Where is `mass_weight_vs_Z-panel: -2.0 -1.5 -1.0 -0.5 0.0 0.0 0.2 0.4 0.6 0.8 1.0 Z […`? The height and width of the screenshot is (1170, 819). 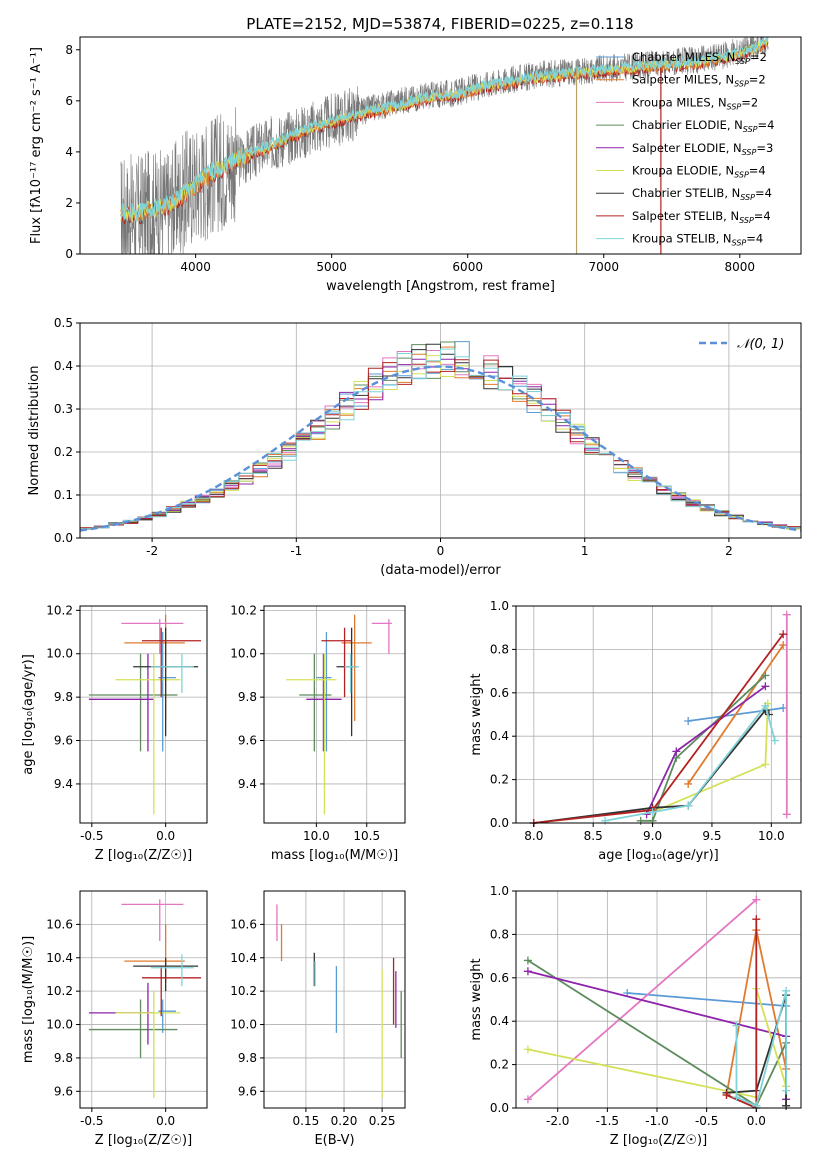 mass_weight_vs_Z-panel: -2.0 -1.5 -1.0 -0.5 0.0 0.0 0.2 0.4 0.6 0.8 1.0 Z [… is located at coordinates (635, 1016).